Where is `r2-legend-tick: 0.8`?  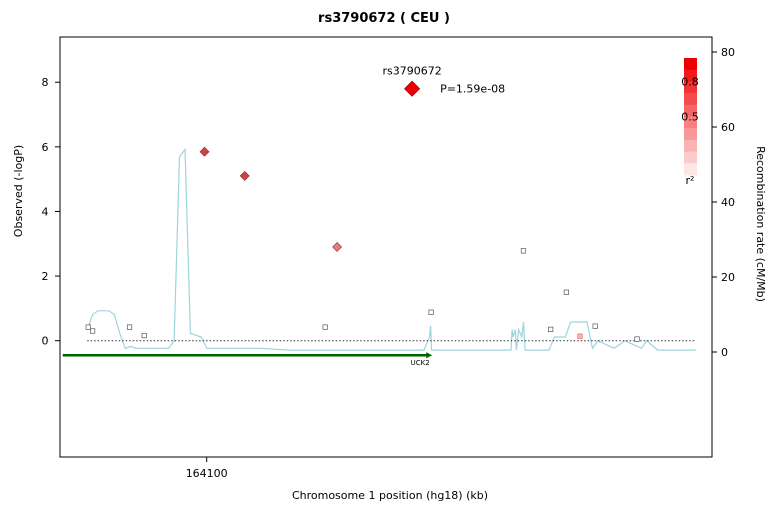
r2-legend-tick: 0.8 is located at coordinates (690, 81).